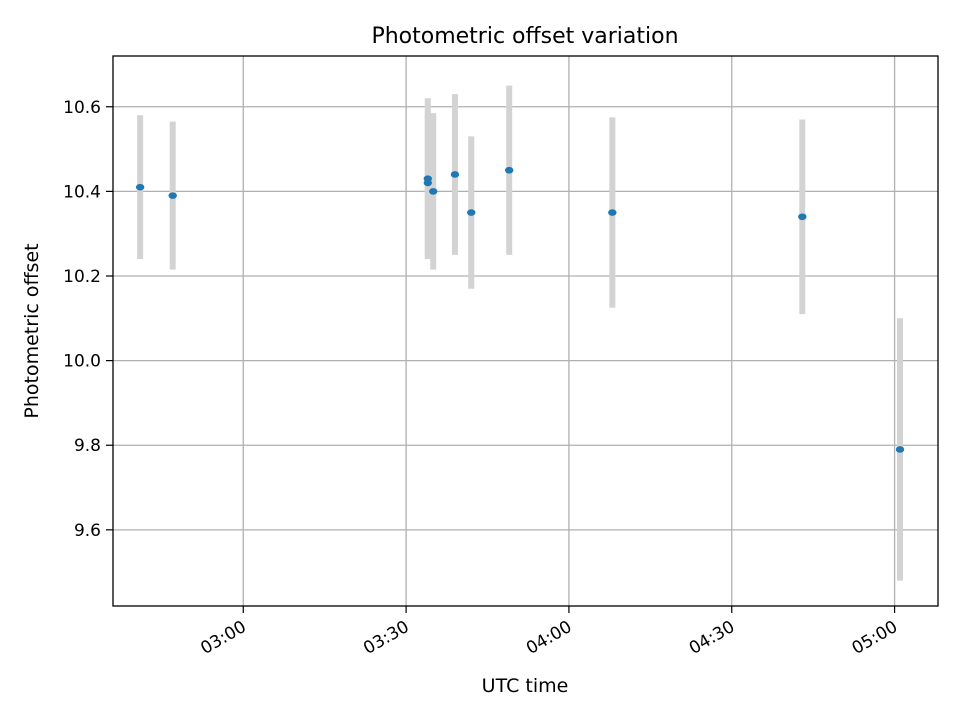 The width and height of the screenshot is (960, 720). I want to click on y-tick-label: 9.6, so click(87, 531).